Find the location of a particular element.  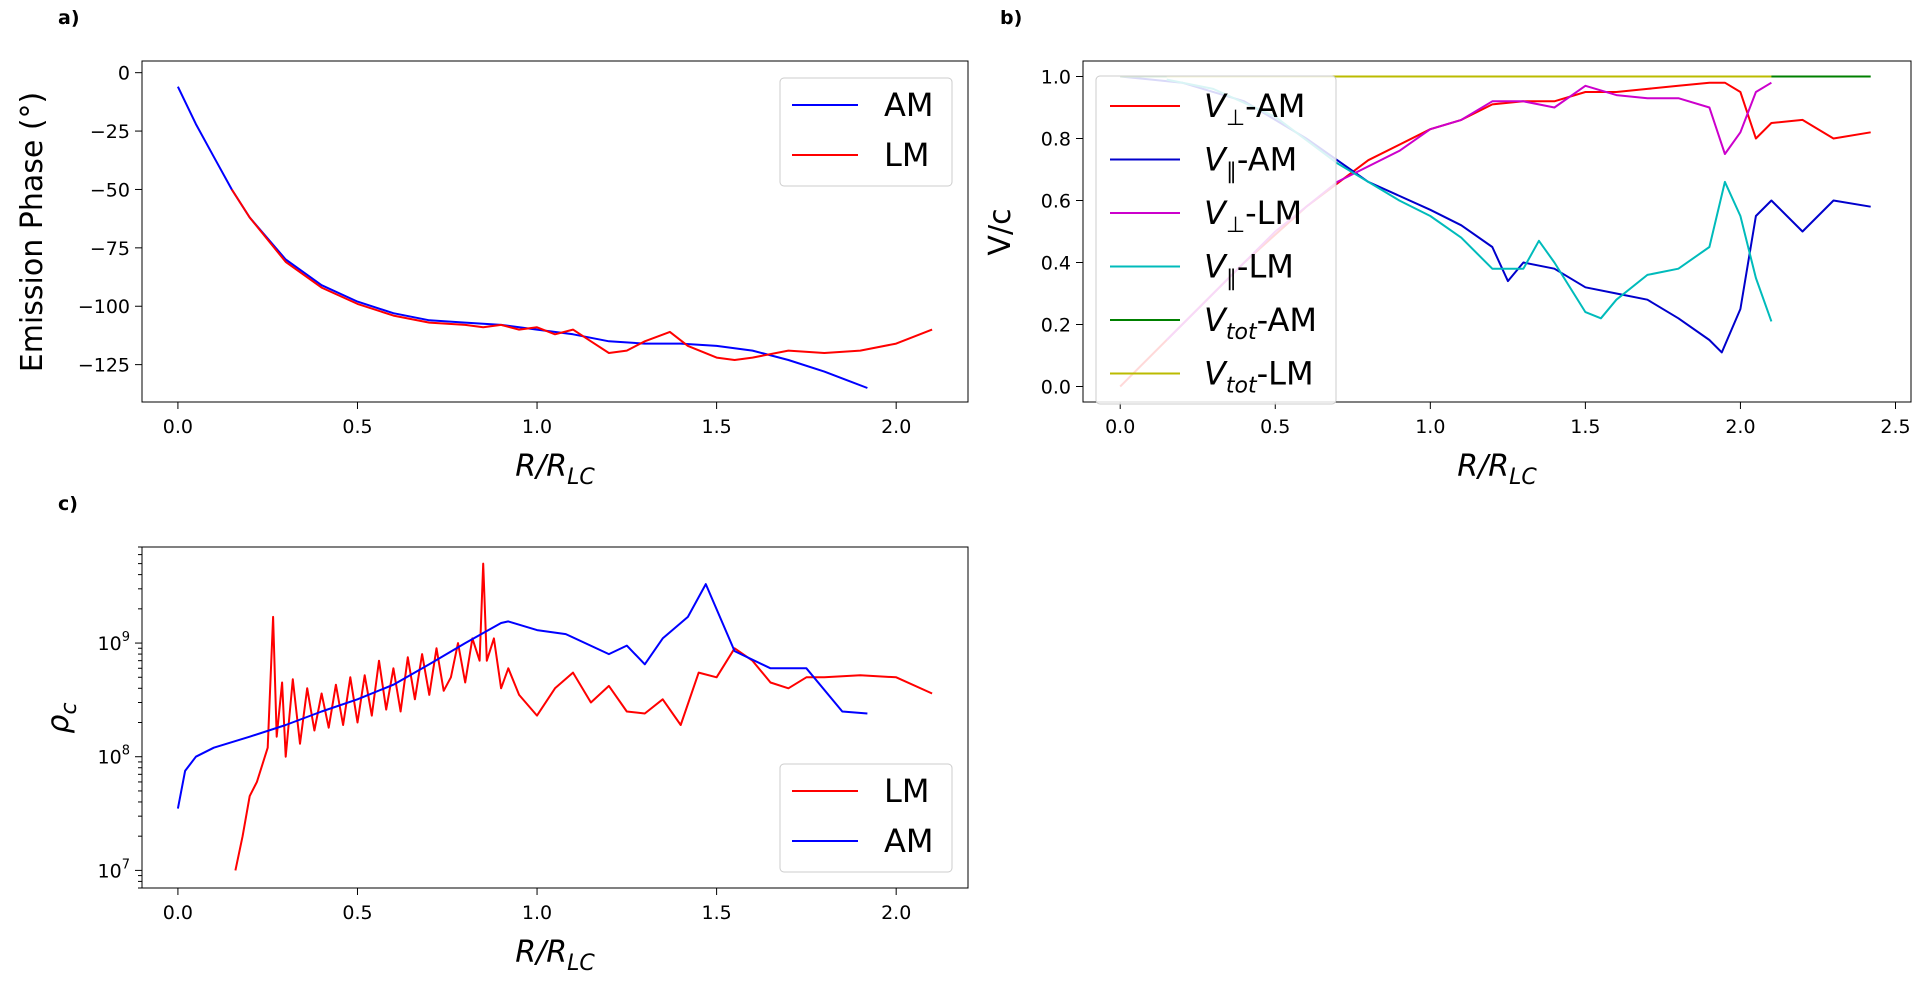

panel-b-y-tick-label: 0.0 is located at coordinates (1056, 388).